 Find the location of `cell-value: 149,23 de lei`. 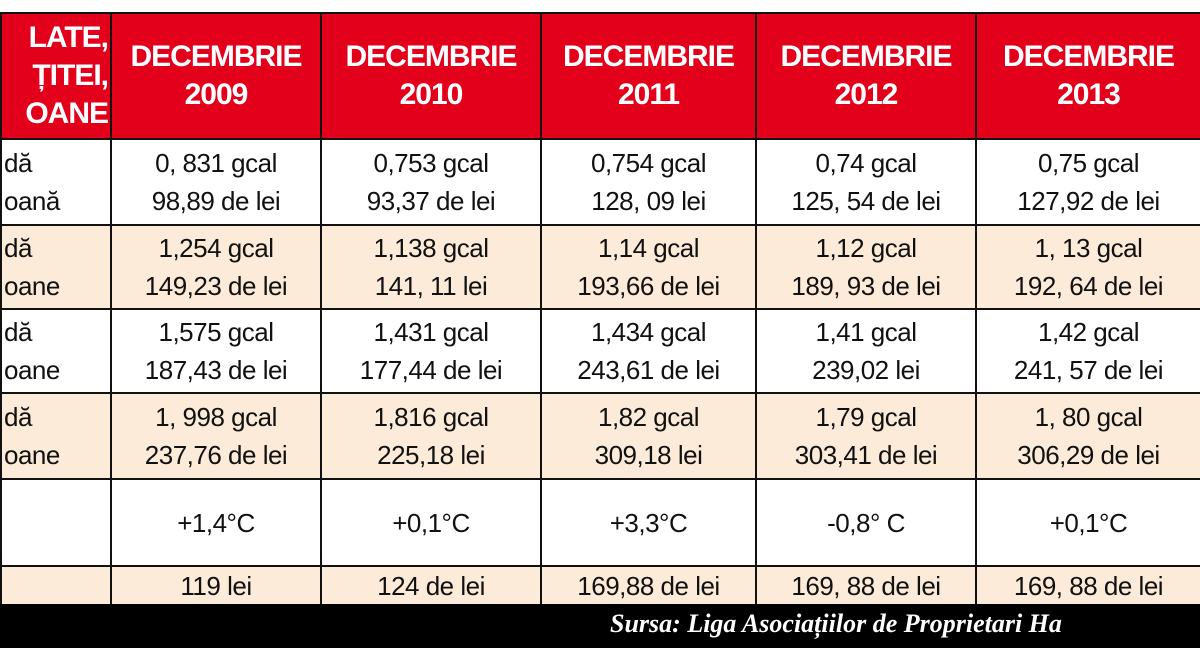

cell-value: 149,23 de lei is located at coordinates (216, 286).